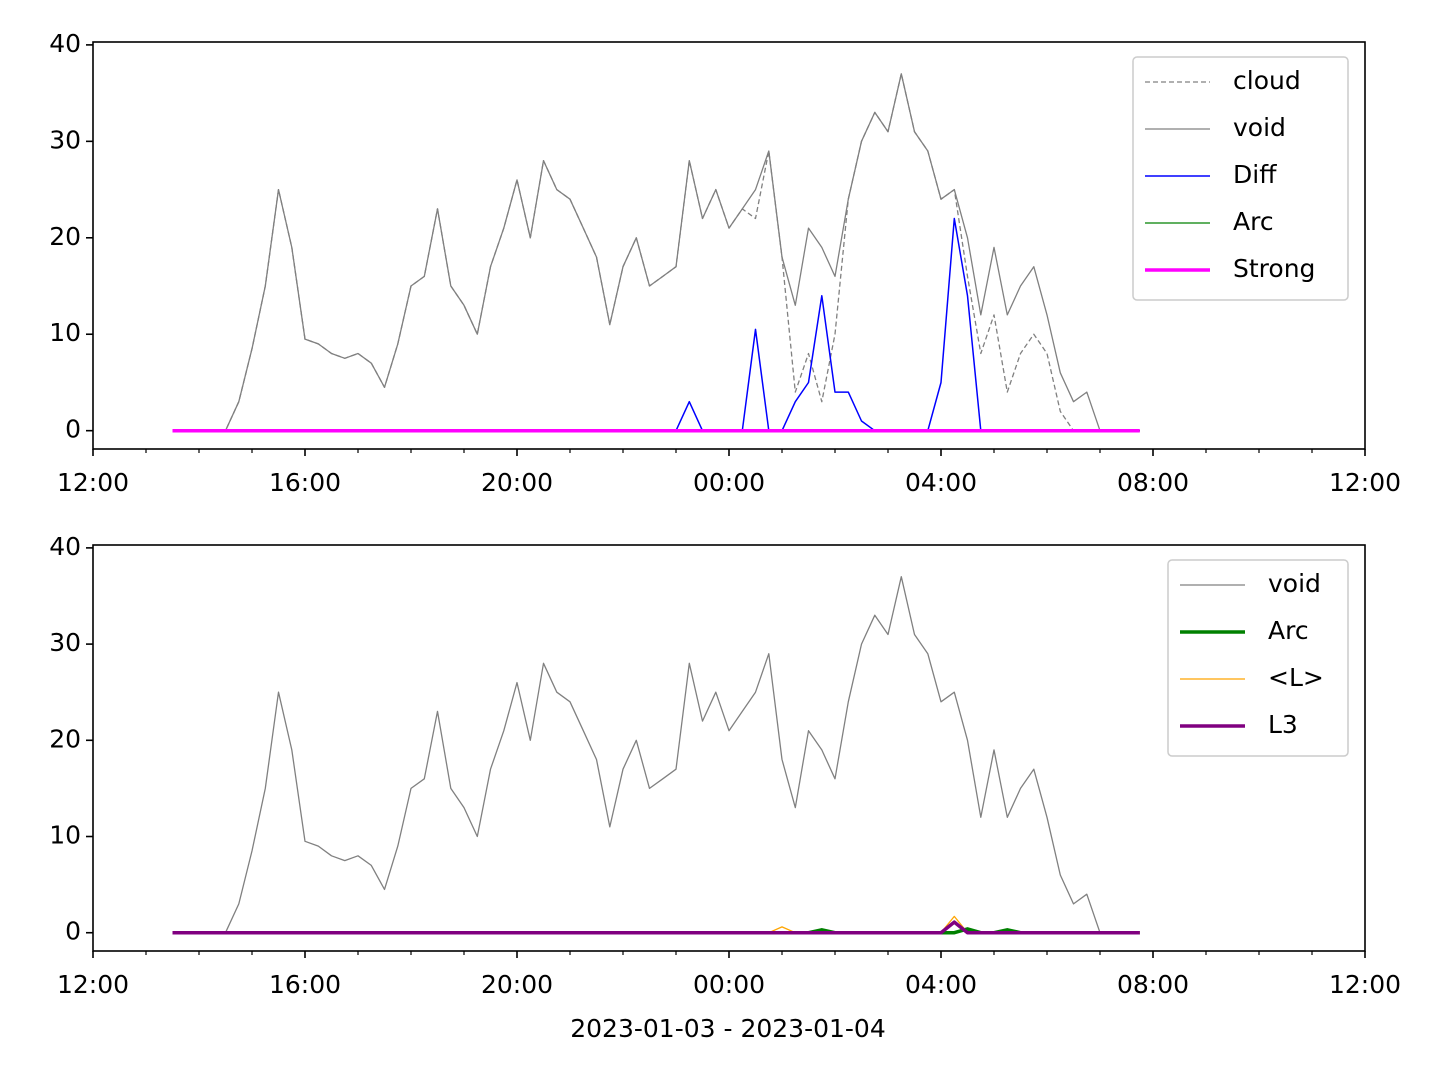  Describe the element at coordinates (1267, 80) in the screenshot. I see `legend-label: cloud` at that location.